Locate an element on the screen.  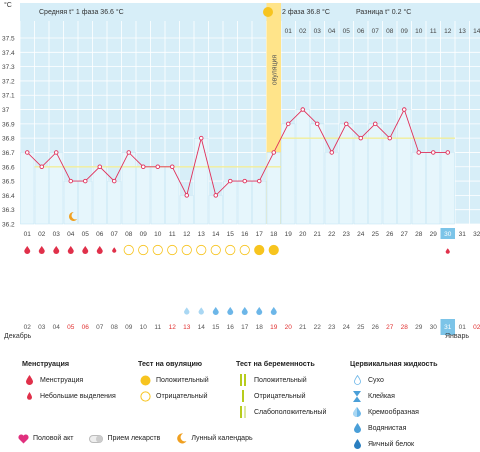
heart-icon is located at coordinates (23, 438).